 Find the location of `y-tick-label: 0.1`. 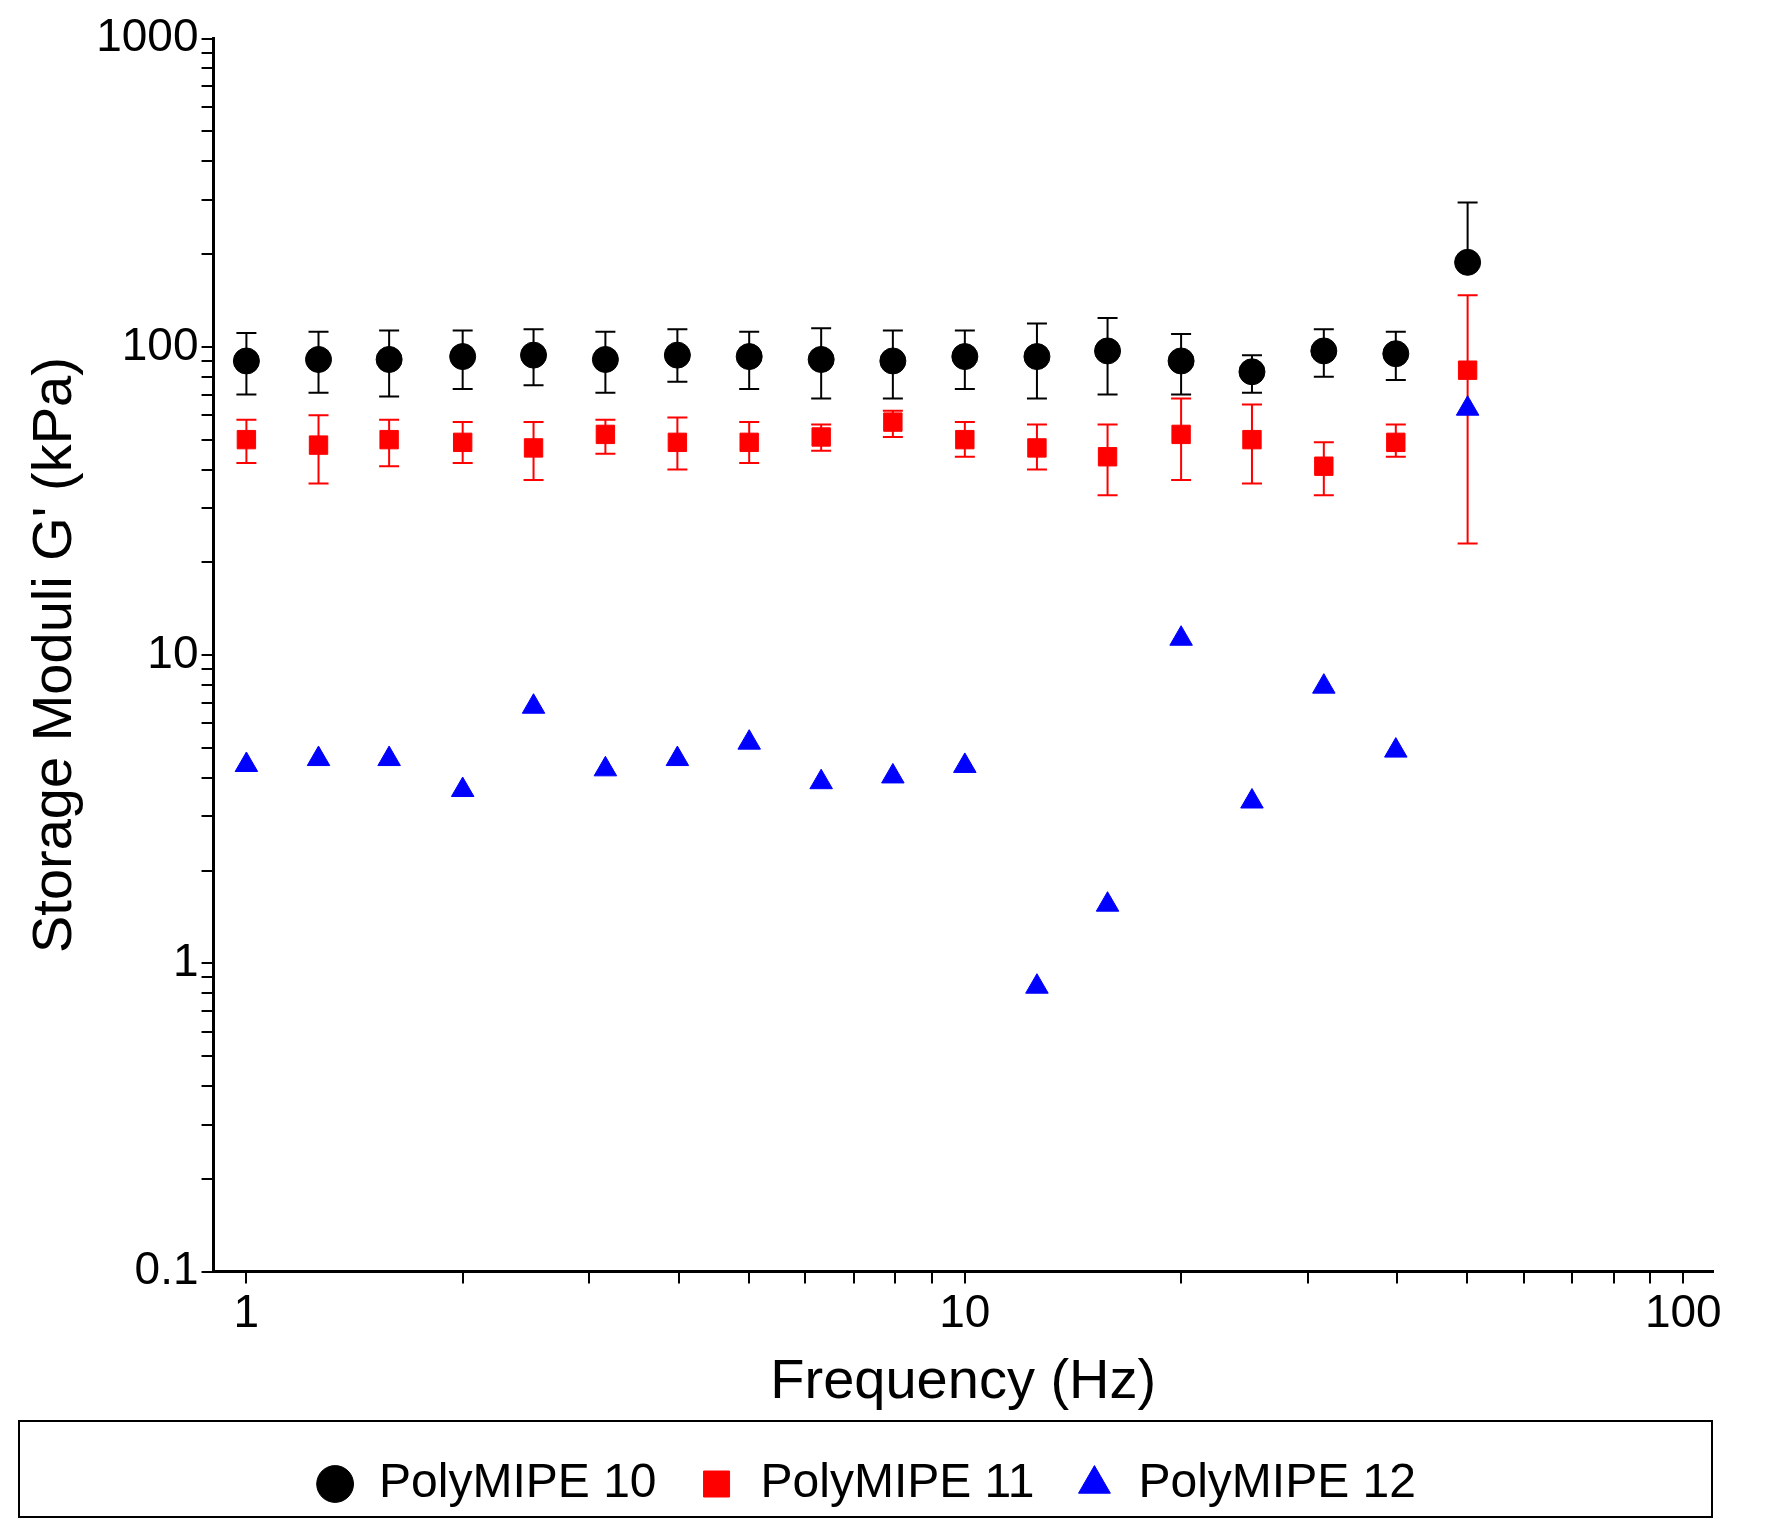

y-tick-label: 0.1 is located at coordinates (166, 1268).